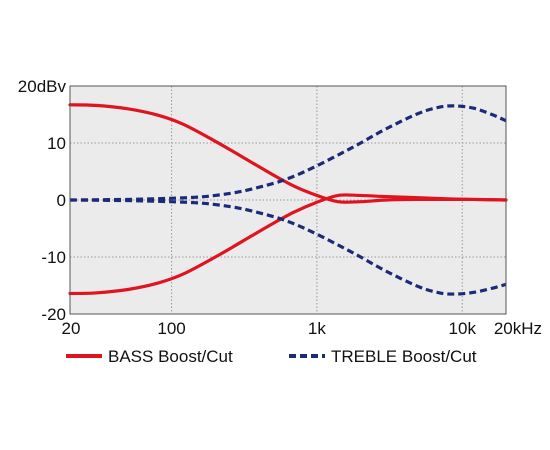 The image size is (550, 450). I want to click on x-tick-labels: 20 100 1k 10k 20kHz, so click(302, 328).